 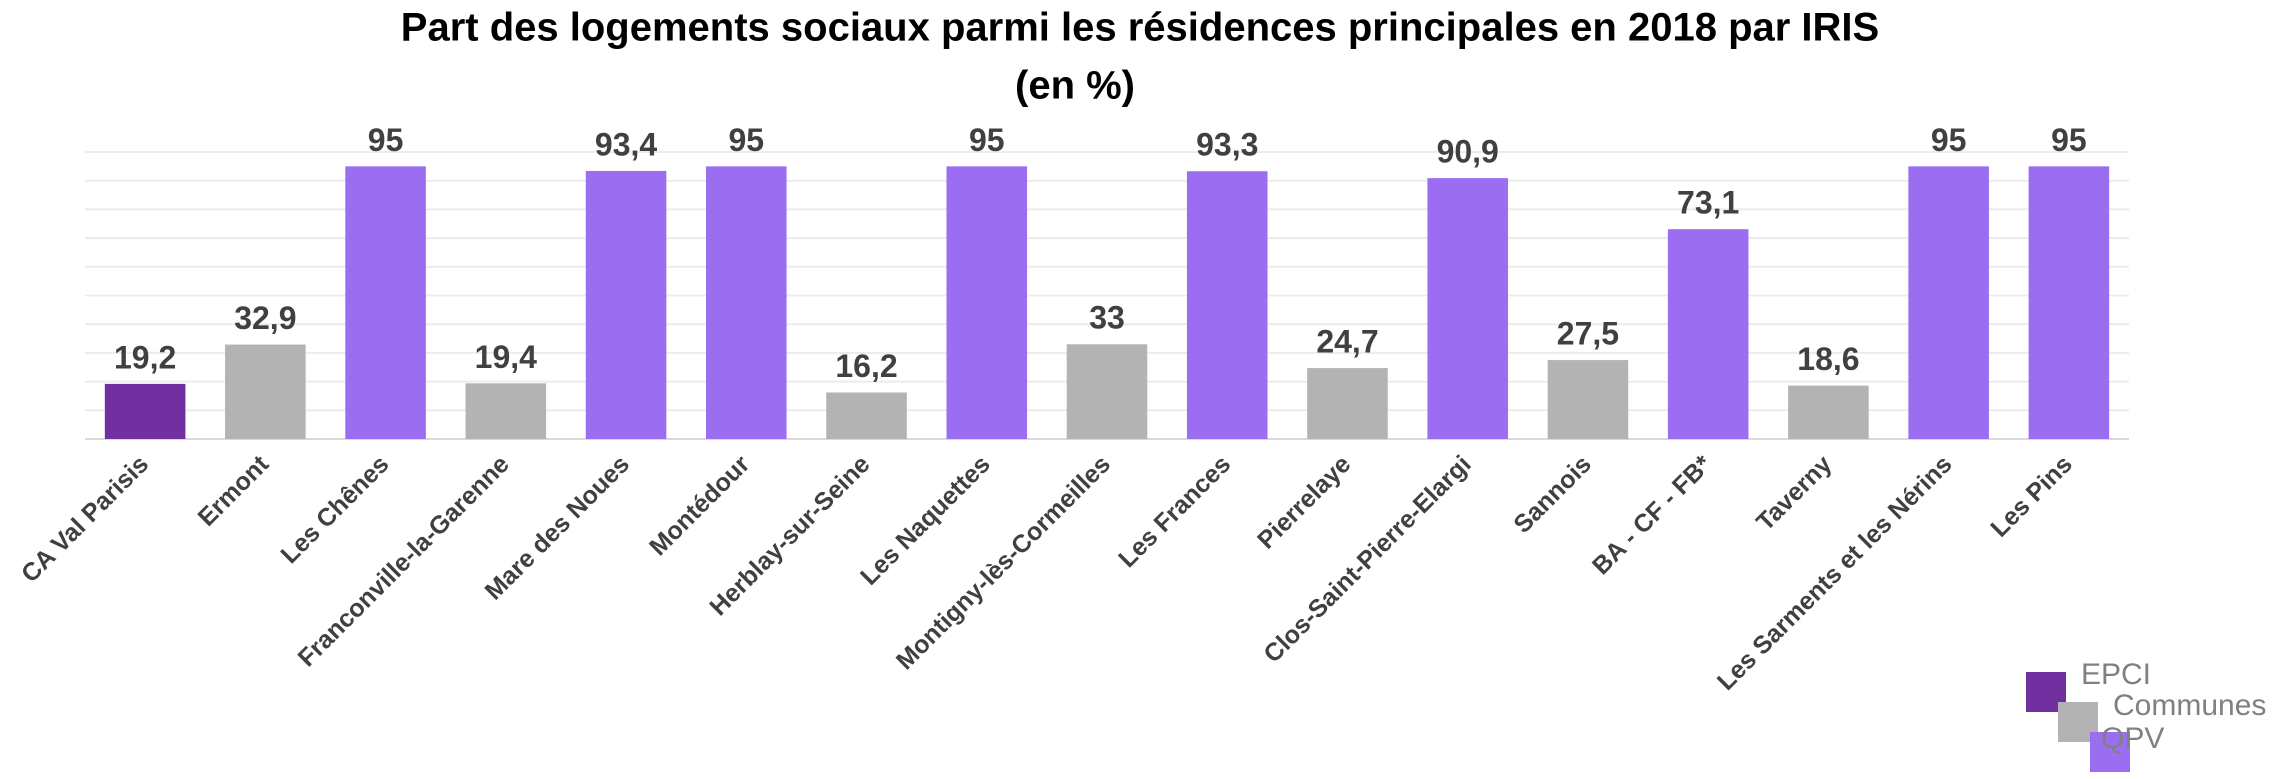 I want to click on data-label: 33, so click(x=1107, y=318).